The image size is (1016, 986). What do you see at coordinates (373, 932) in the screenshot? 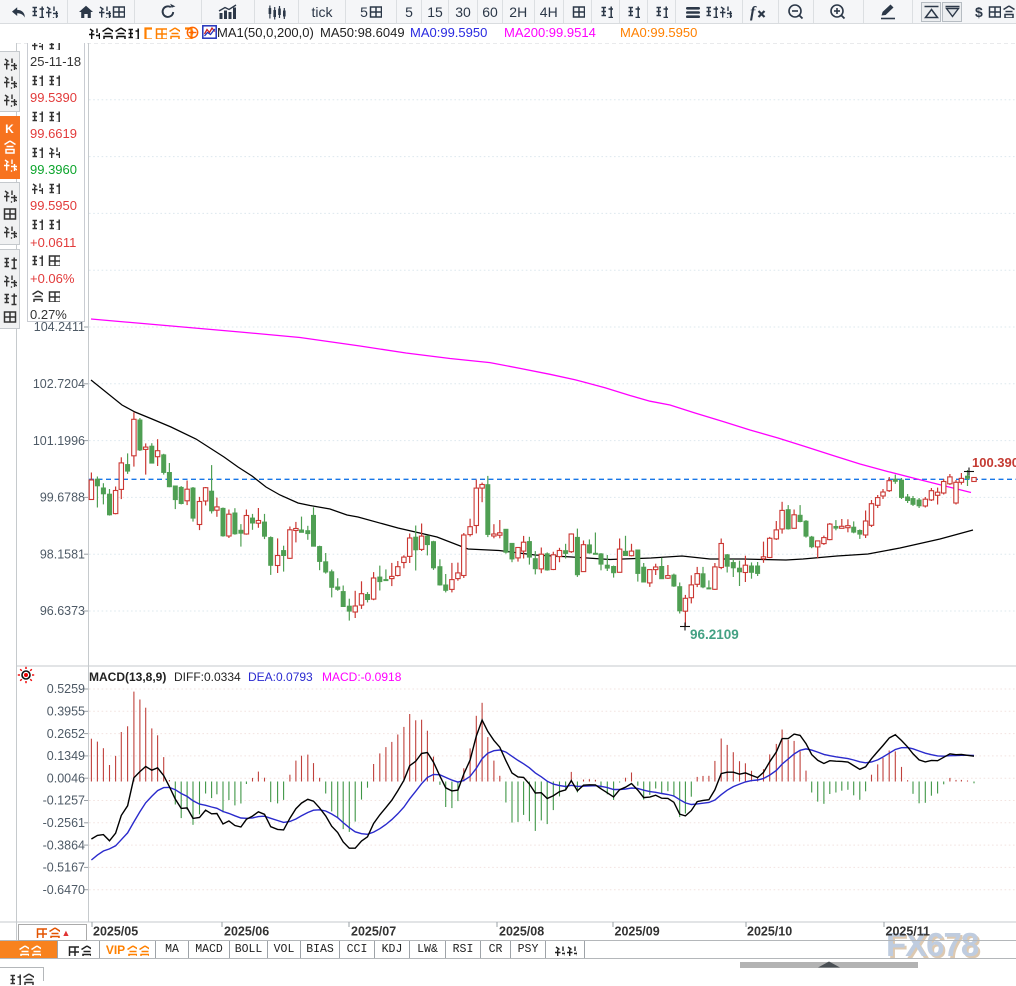
I see `svg-text: 2025/07` at bounding box center [373, 932].